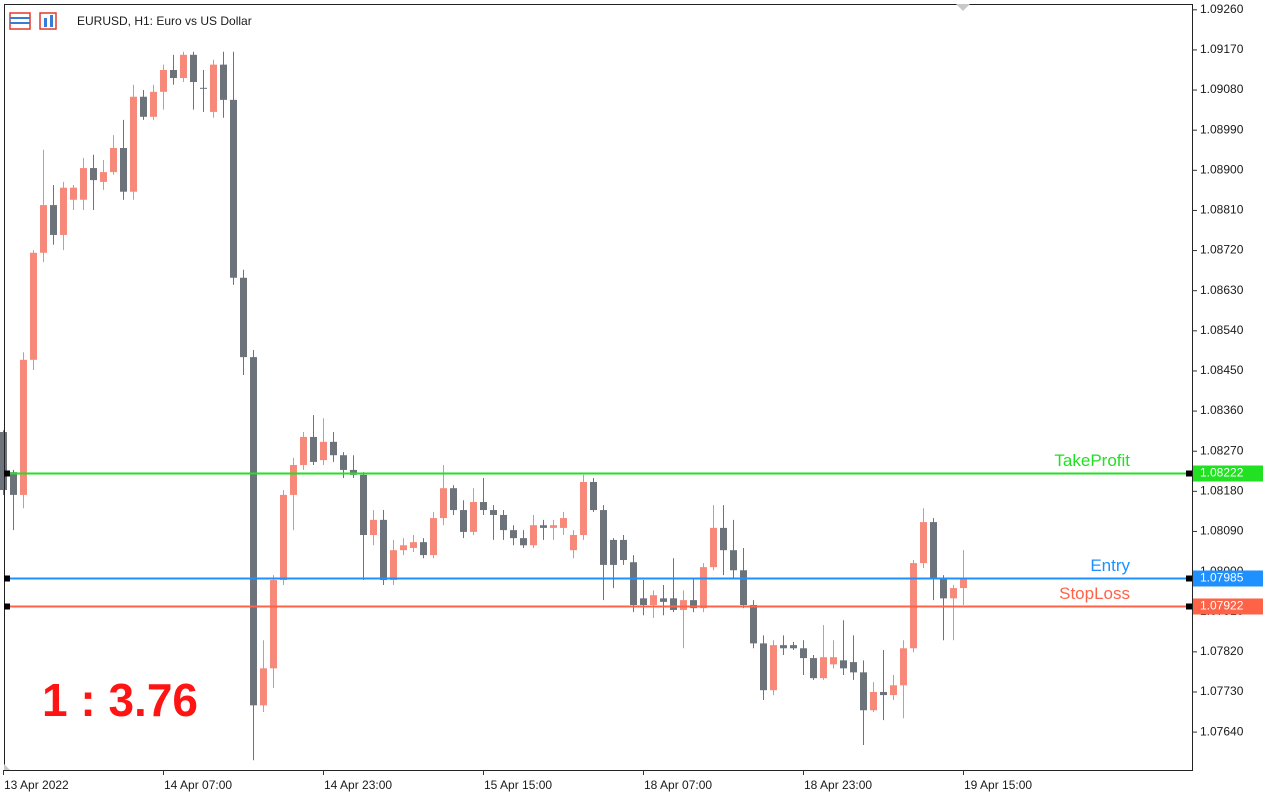 The width and height of the screenshot is (1278, 798). What do you see at coordinates (1222, 606) in the screenshot?
I see `level-value: 1.07922` at bounding box center [1222, 606].